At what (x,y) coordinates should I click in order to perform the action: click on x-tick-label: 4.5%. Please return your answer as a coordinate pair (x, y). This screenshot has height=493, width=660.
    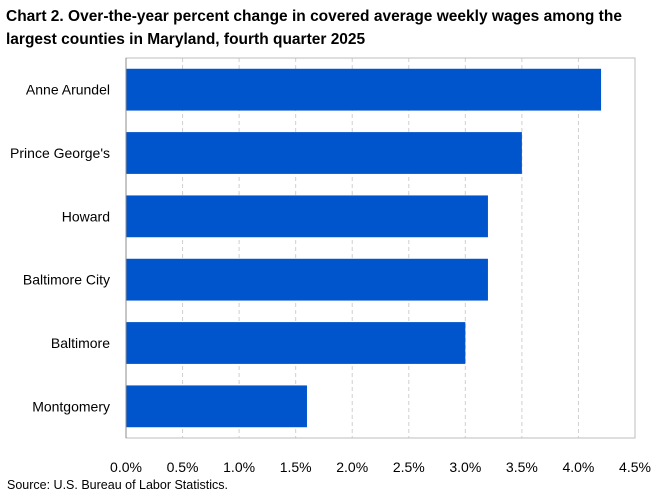
    Looking at the image, I should click on (635, 467).